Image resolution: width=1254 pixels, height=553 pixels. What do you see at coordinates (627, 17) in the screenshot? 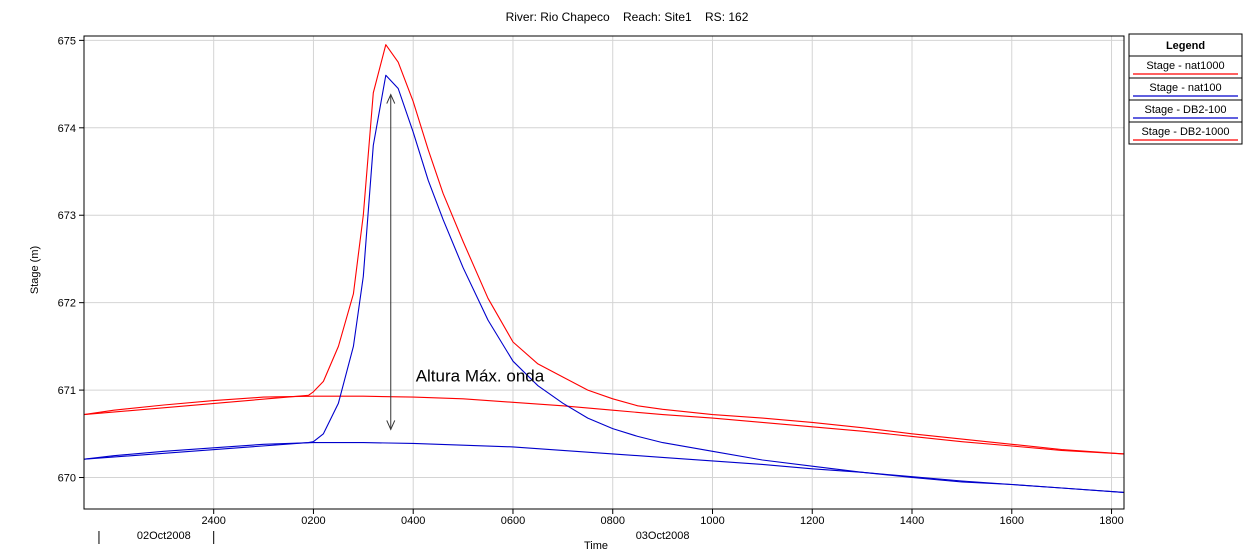
I see `chart-title: River: Rio Chapeco Reach: Site1 RS: 162` at bounding box center [627, 17].